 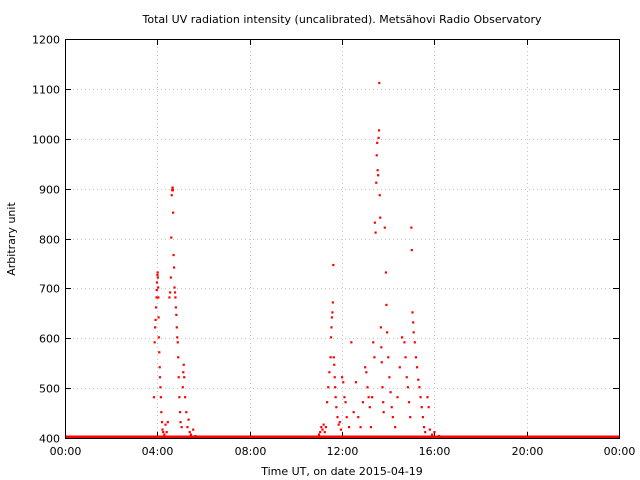 I want to click on y-tick-label: 1100, so click(x=46, y=90).